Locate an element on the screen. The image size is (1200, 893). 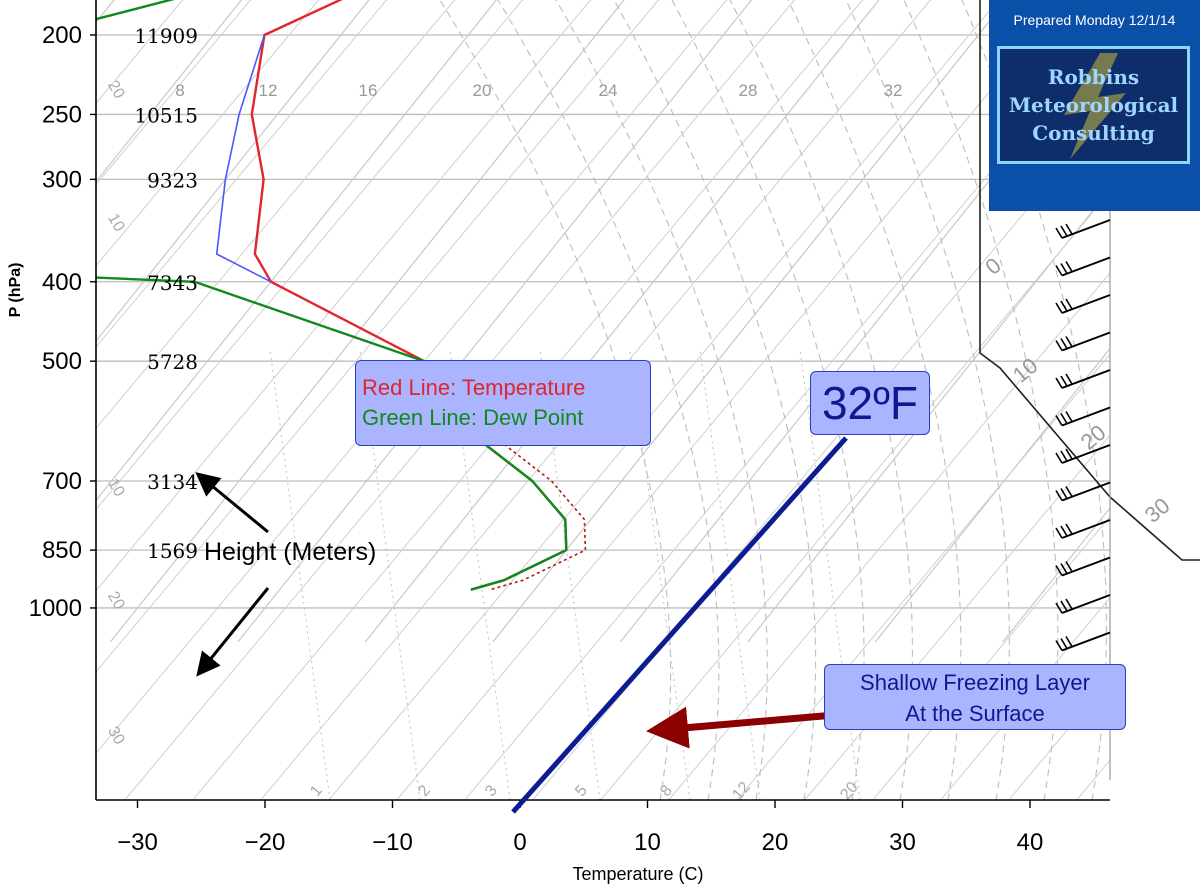
logo-name-line2: Meteorological is located at coordinates (1093, 105).